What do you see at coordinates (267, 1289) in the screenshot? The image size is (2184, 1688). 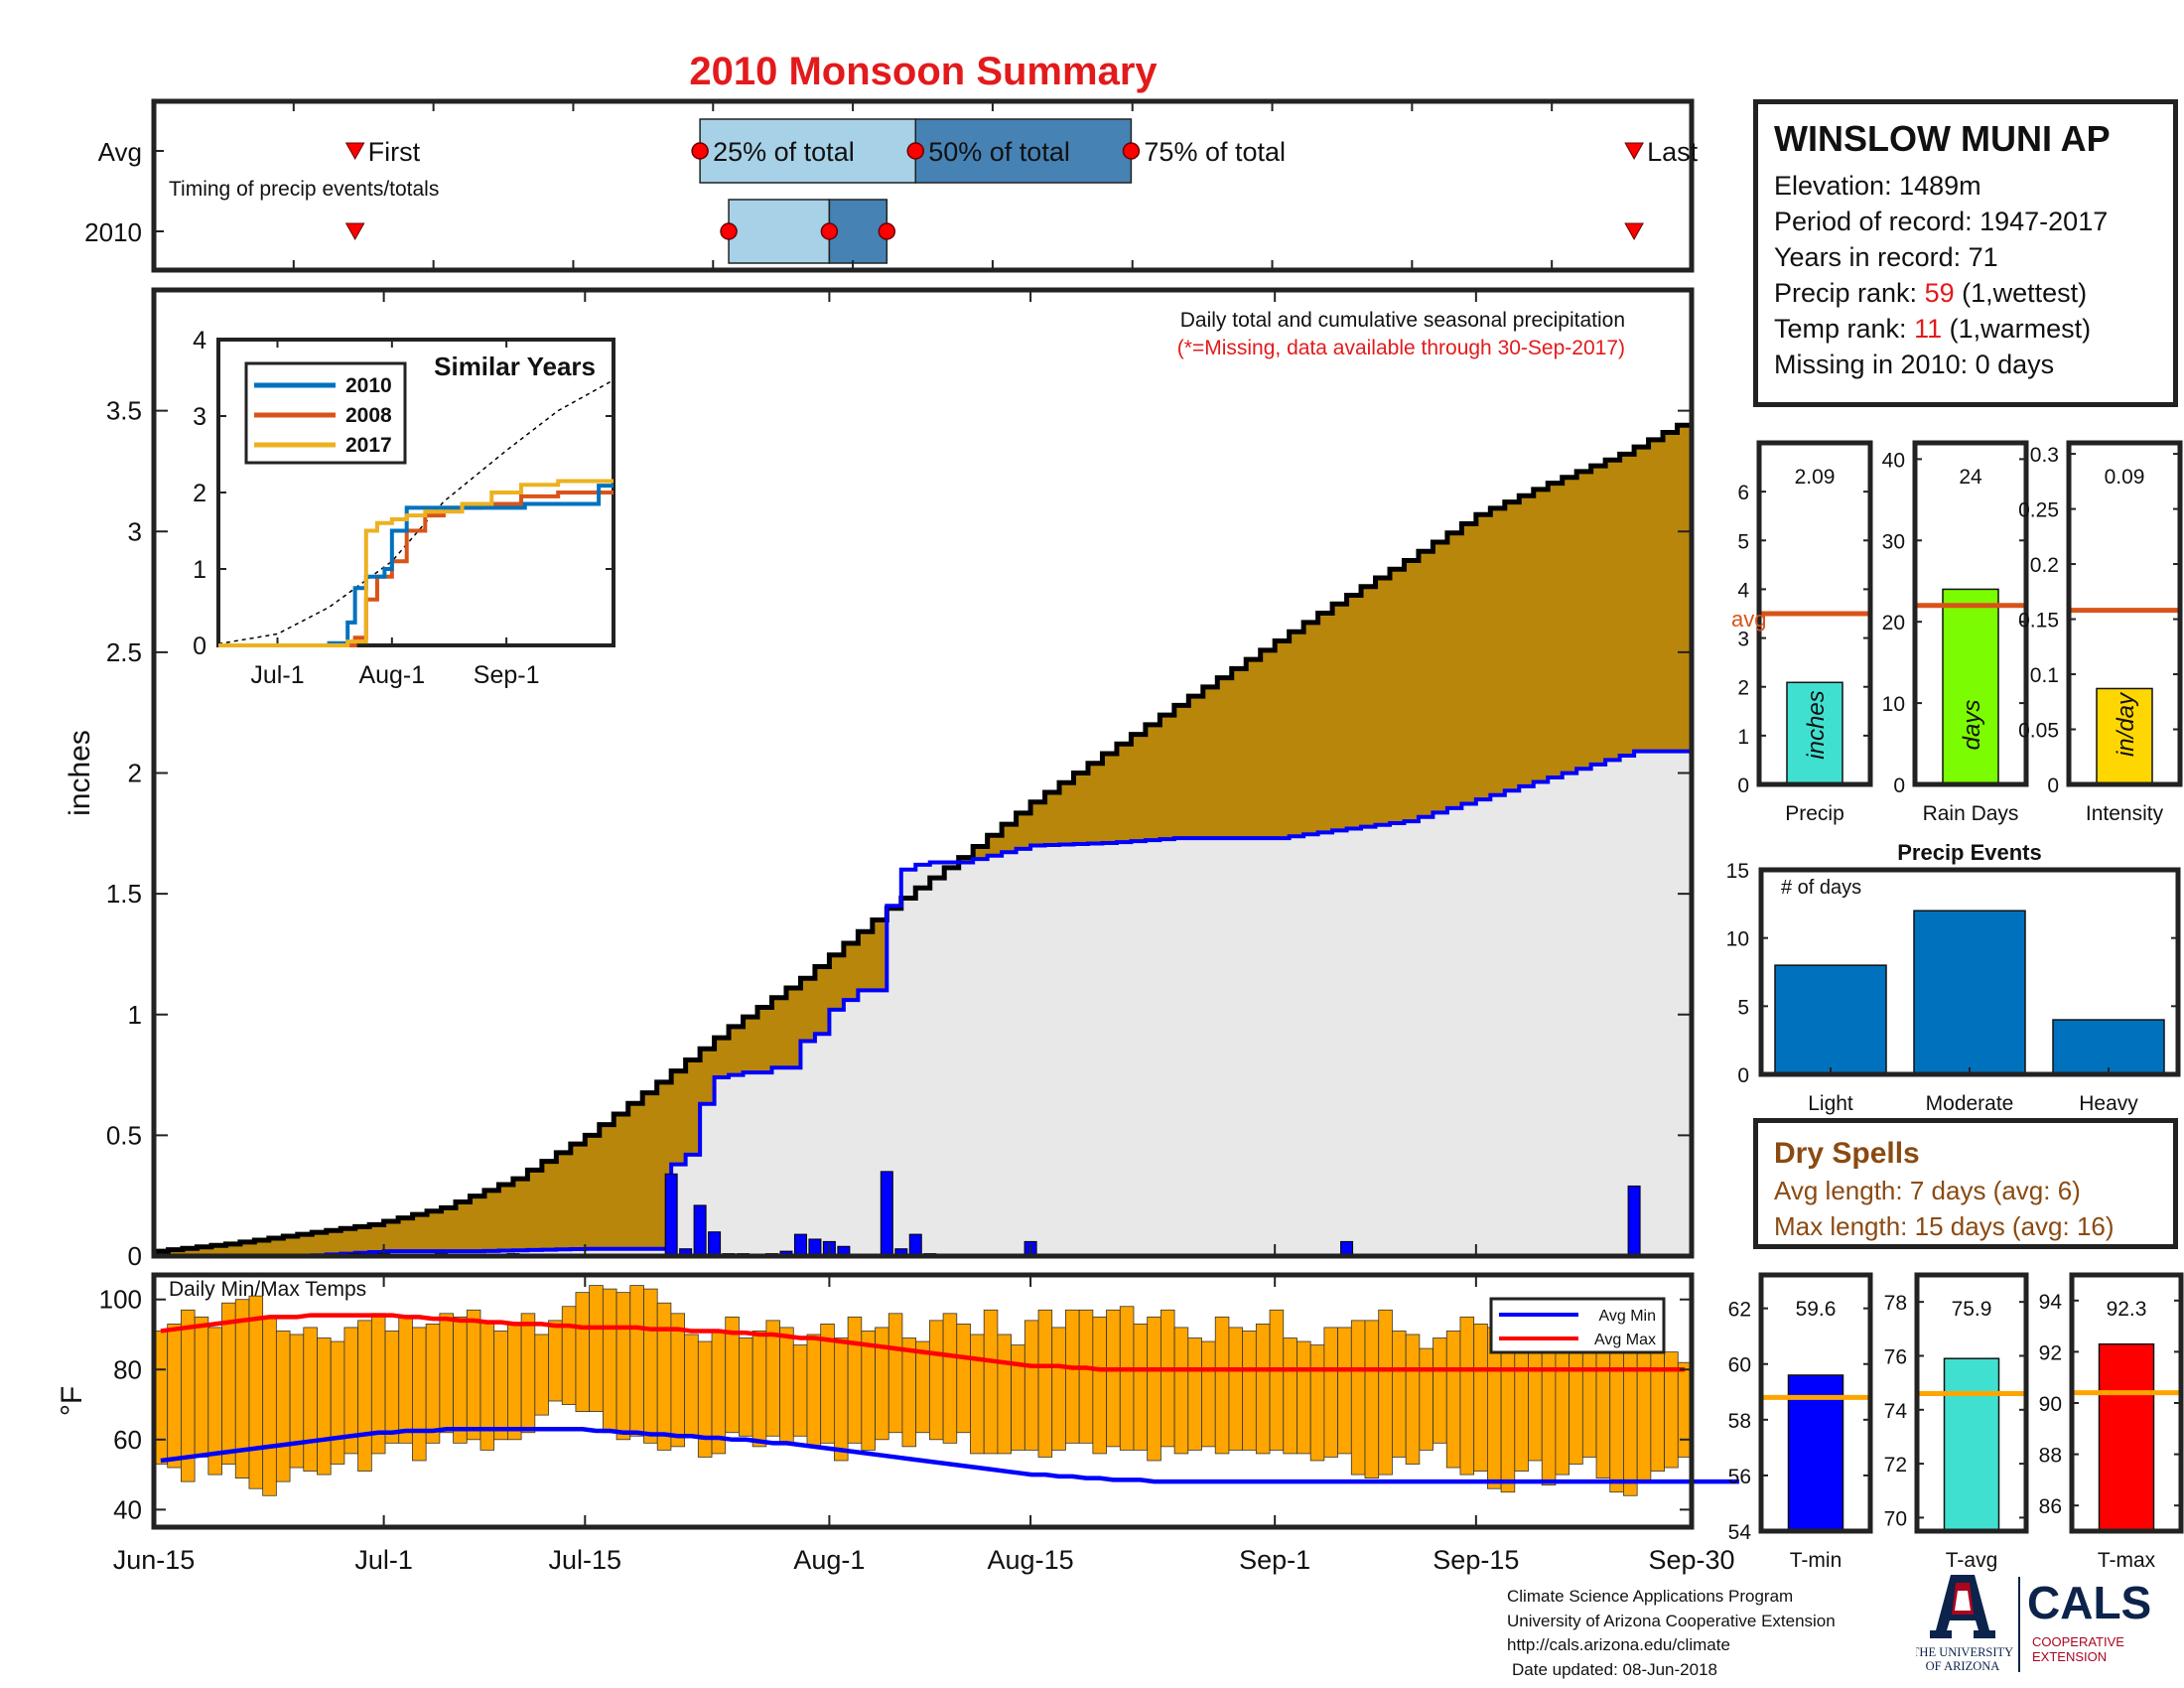 I see `temps-title: Daily Min/Max Temps` at bounding box center [267, 1289].